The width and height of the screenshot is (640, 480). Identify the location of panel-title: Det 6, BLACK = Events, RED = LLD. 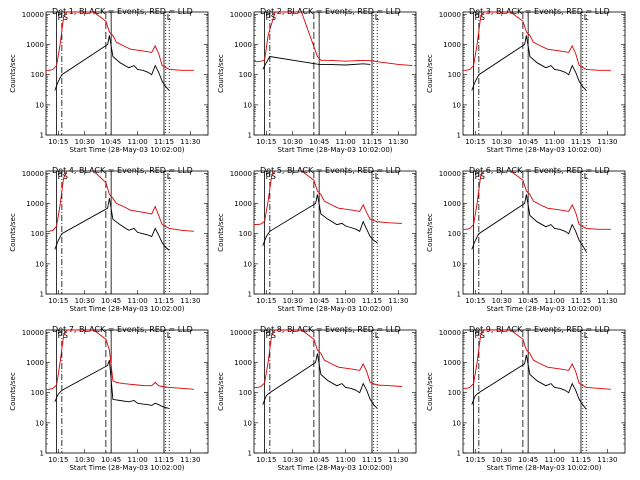
(539, 170).